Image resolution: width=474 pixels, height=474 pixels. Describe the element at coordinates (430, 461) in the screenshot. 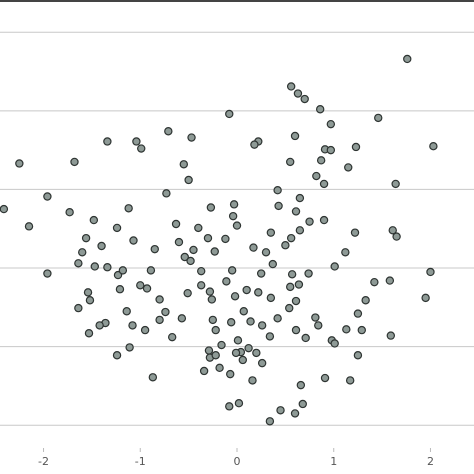

I see `x-tick-label: 2` at that location.